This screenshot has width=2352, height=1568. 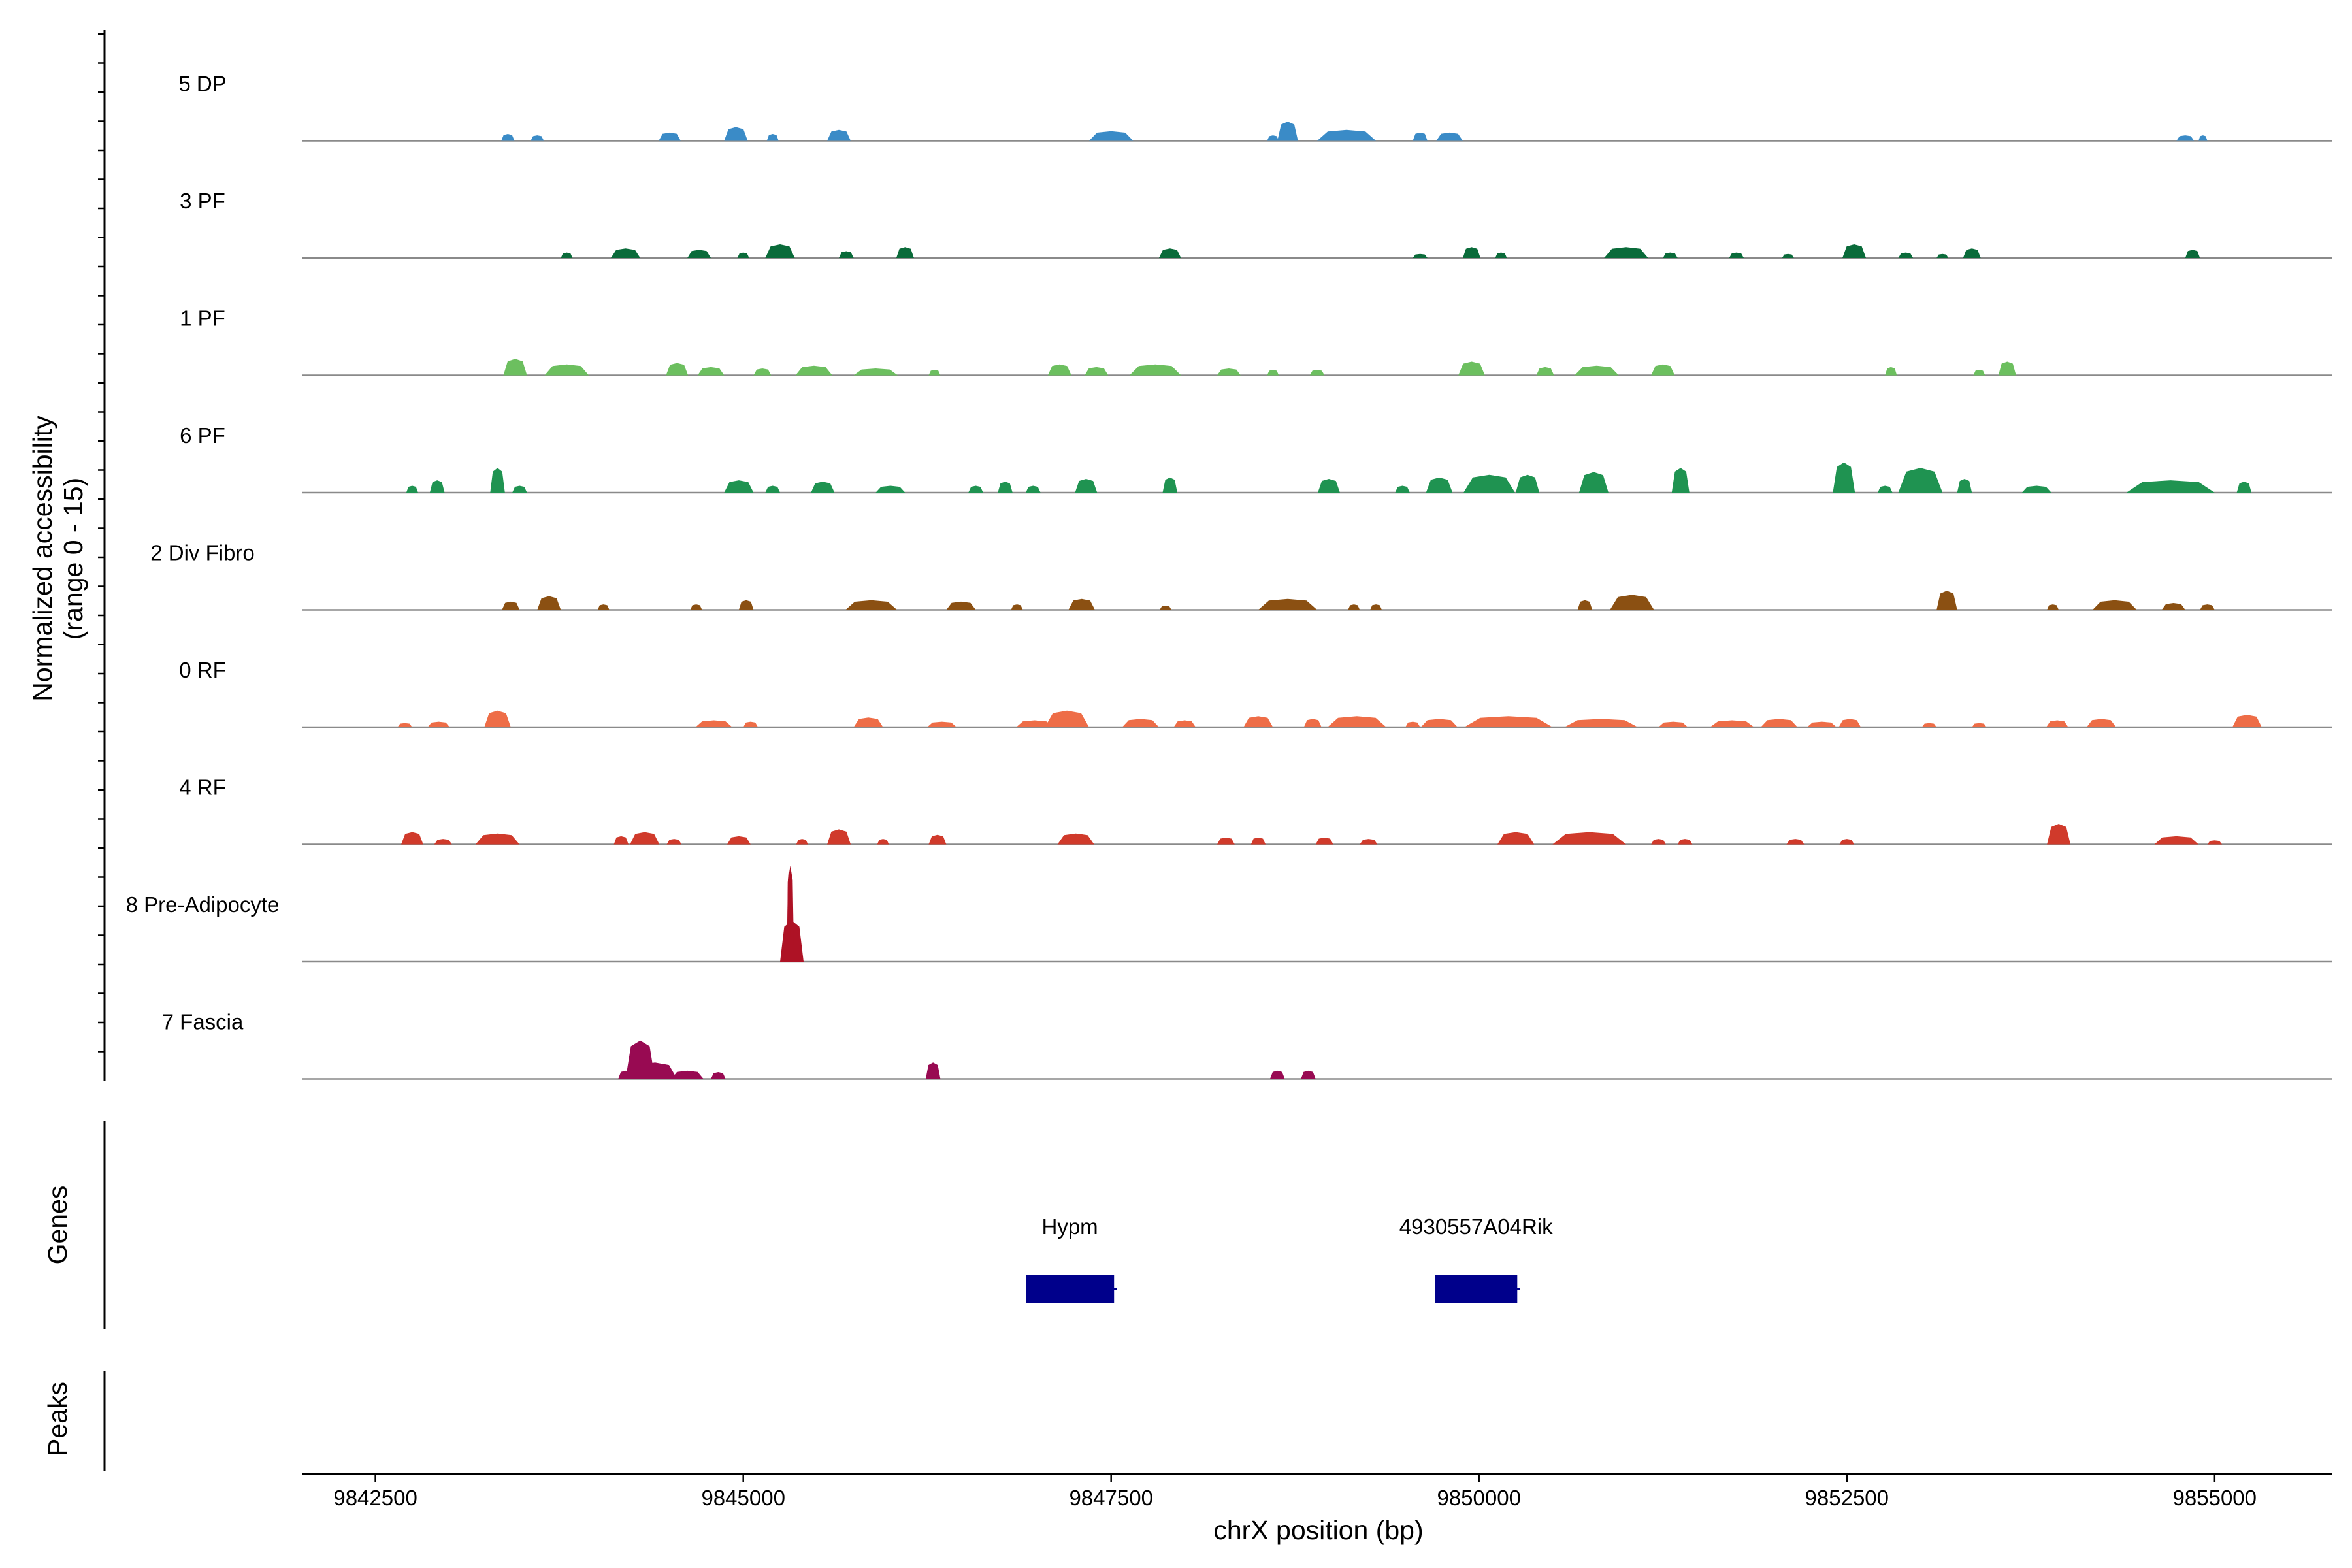 What do you see at coordinates (2215, 1498) in the screenshot?
I see `x-tick-label: 9855000` at bounding box center [2215, 1498].